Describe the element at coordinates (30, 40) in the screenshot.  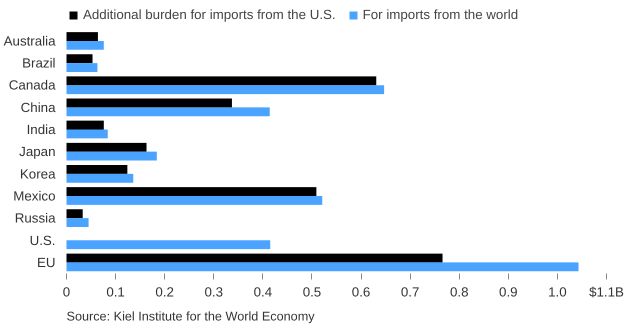
I see `y-tick-label: Australia` at that location.